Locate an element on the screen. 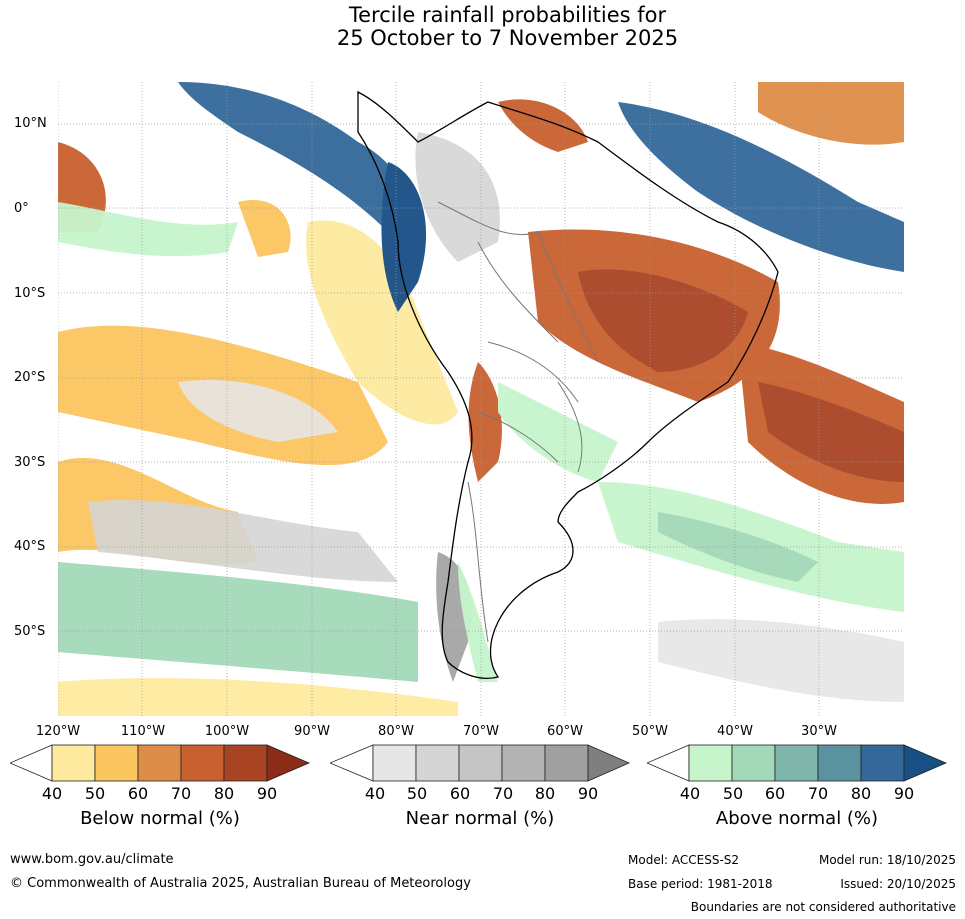  lon-label: 90°W is located at coordinates (312, 731).